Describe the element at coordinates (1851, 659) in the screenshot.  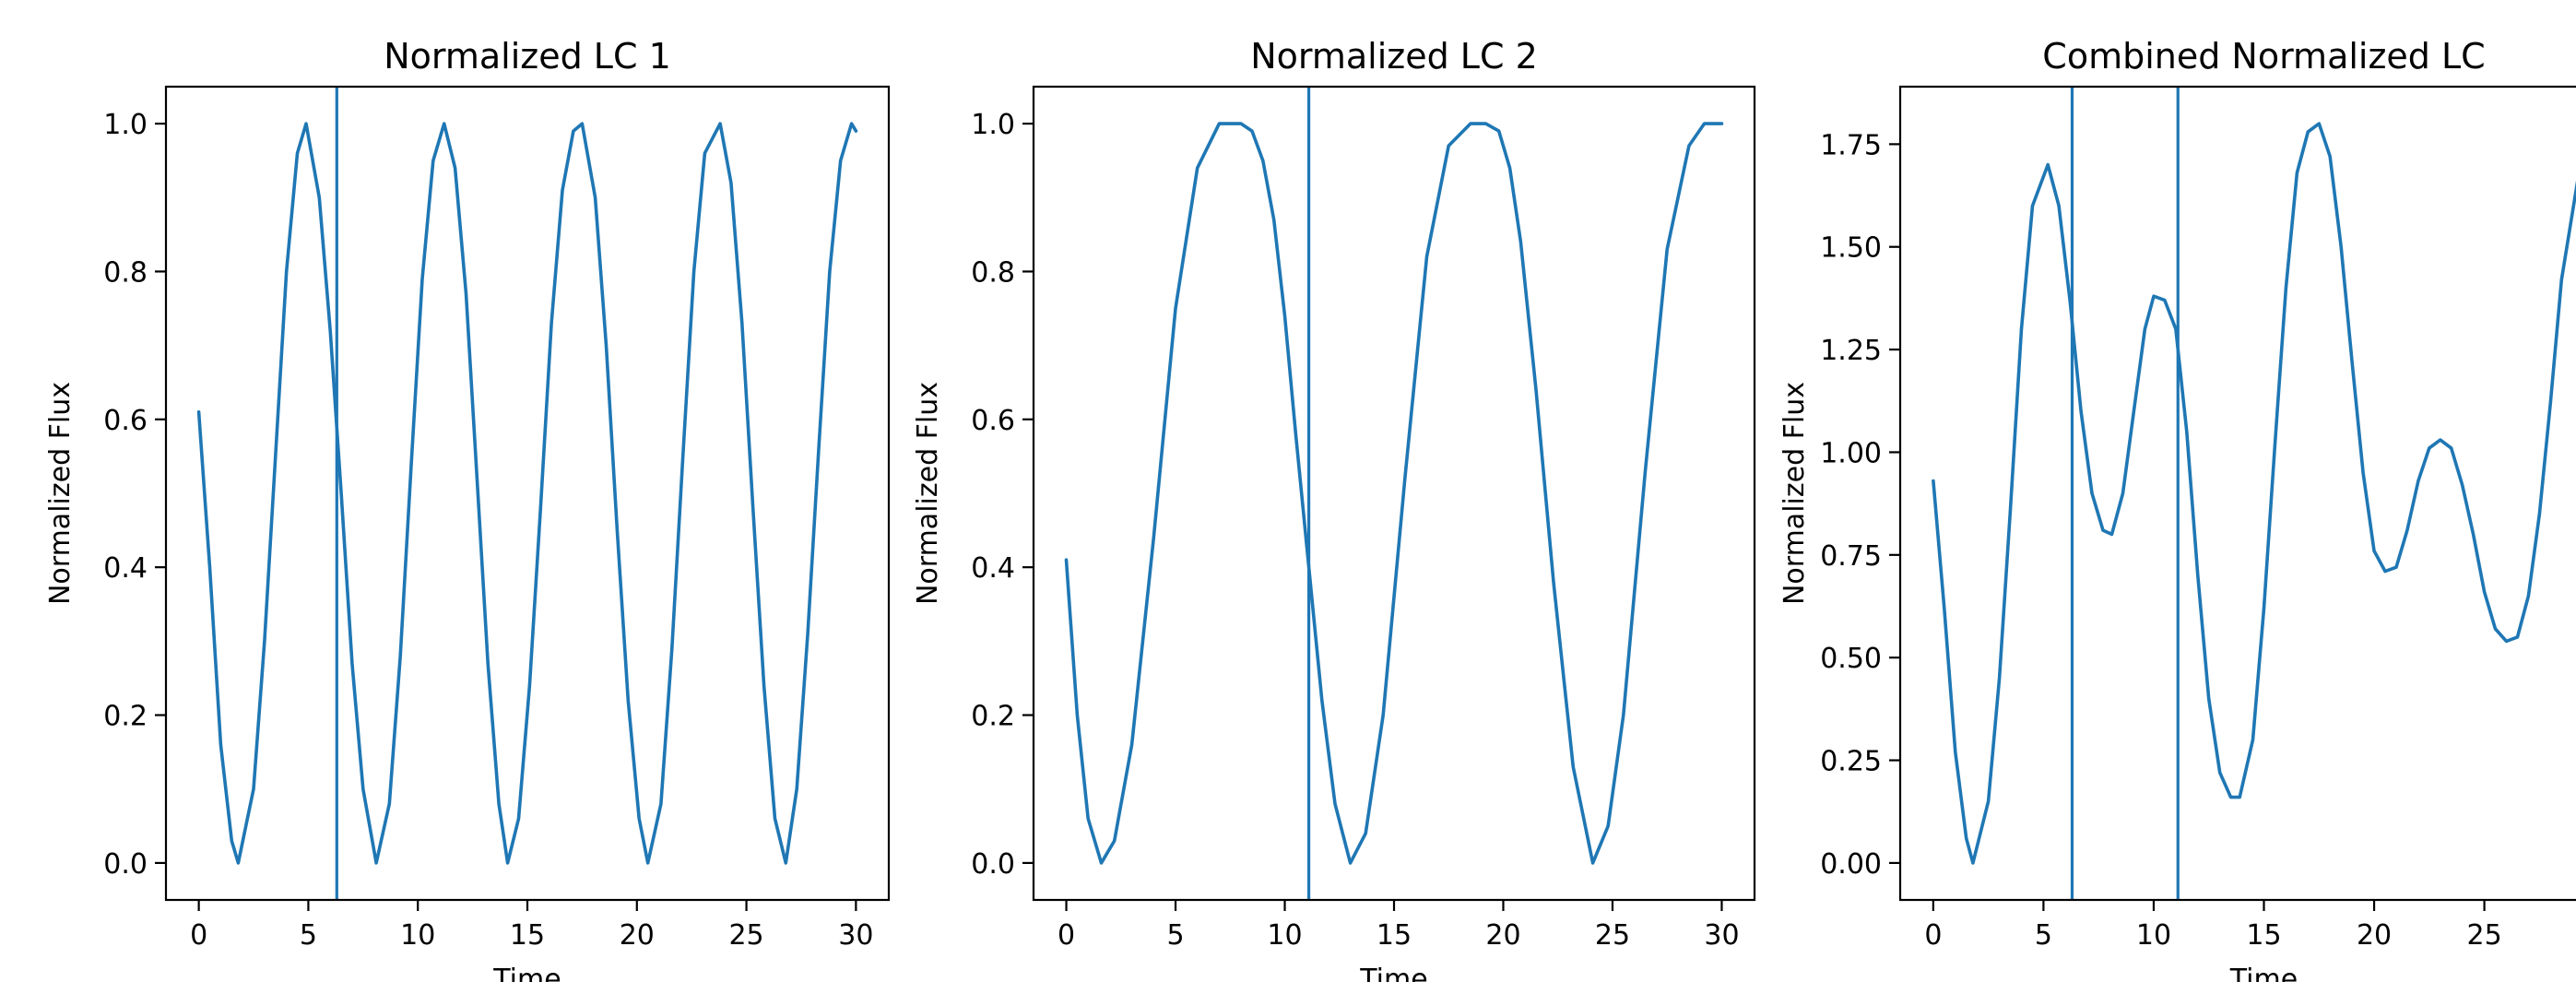
I see `y-tick-label: 0.50` at that location.